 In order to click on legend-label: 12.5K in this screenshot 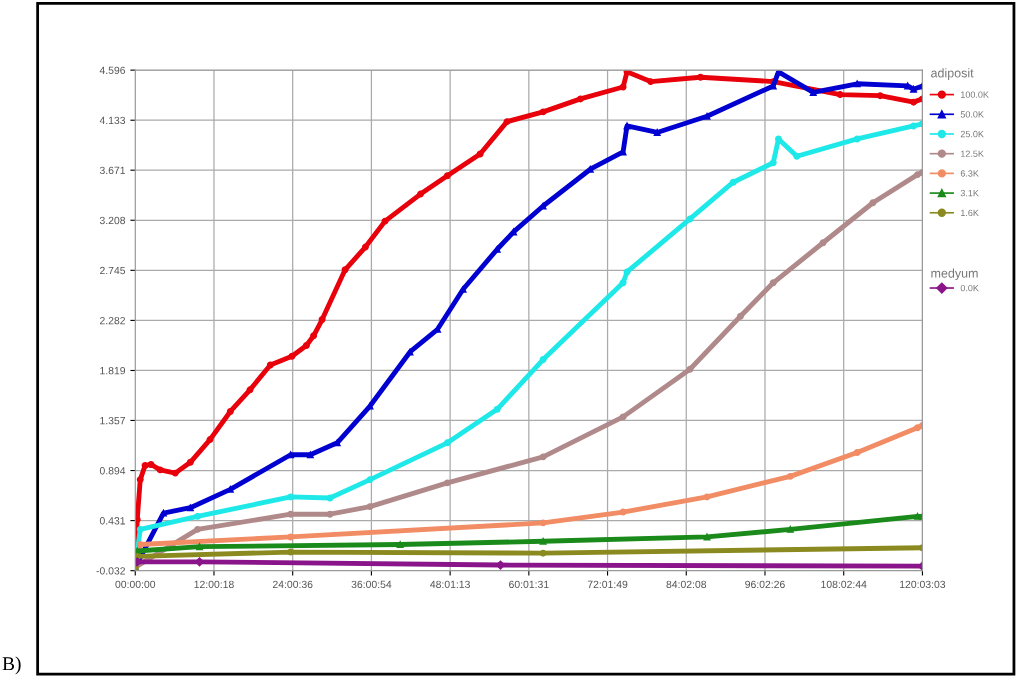, I will do `click(972, 153)`.